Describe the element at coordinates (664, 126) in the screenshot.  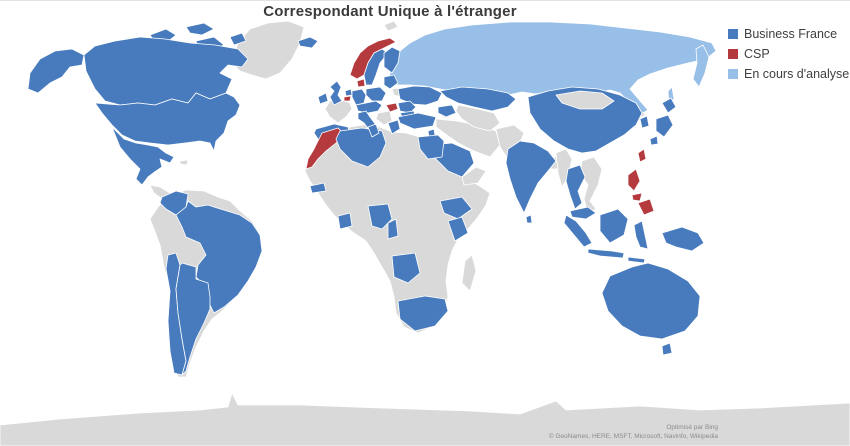
I see `country-japan-honshu` at that location.